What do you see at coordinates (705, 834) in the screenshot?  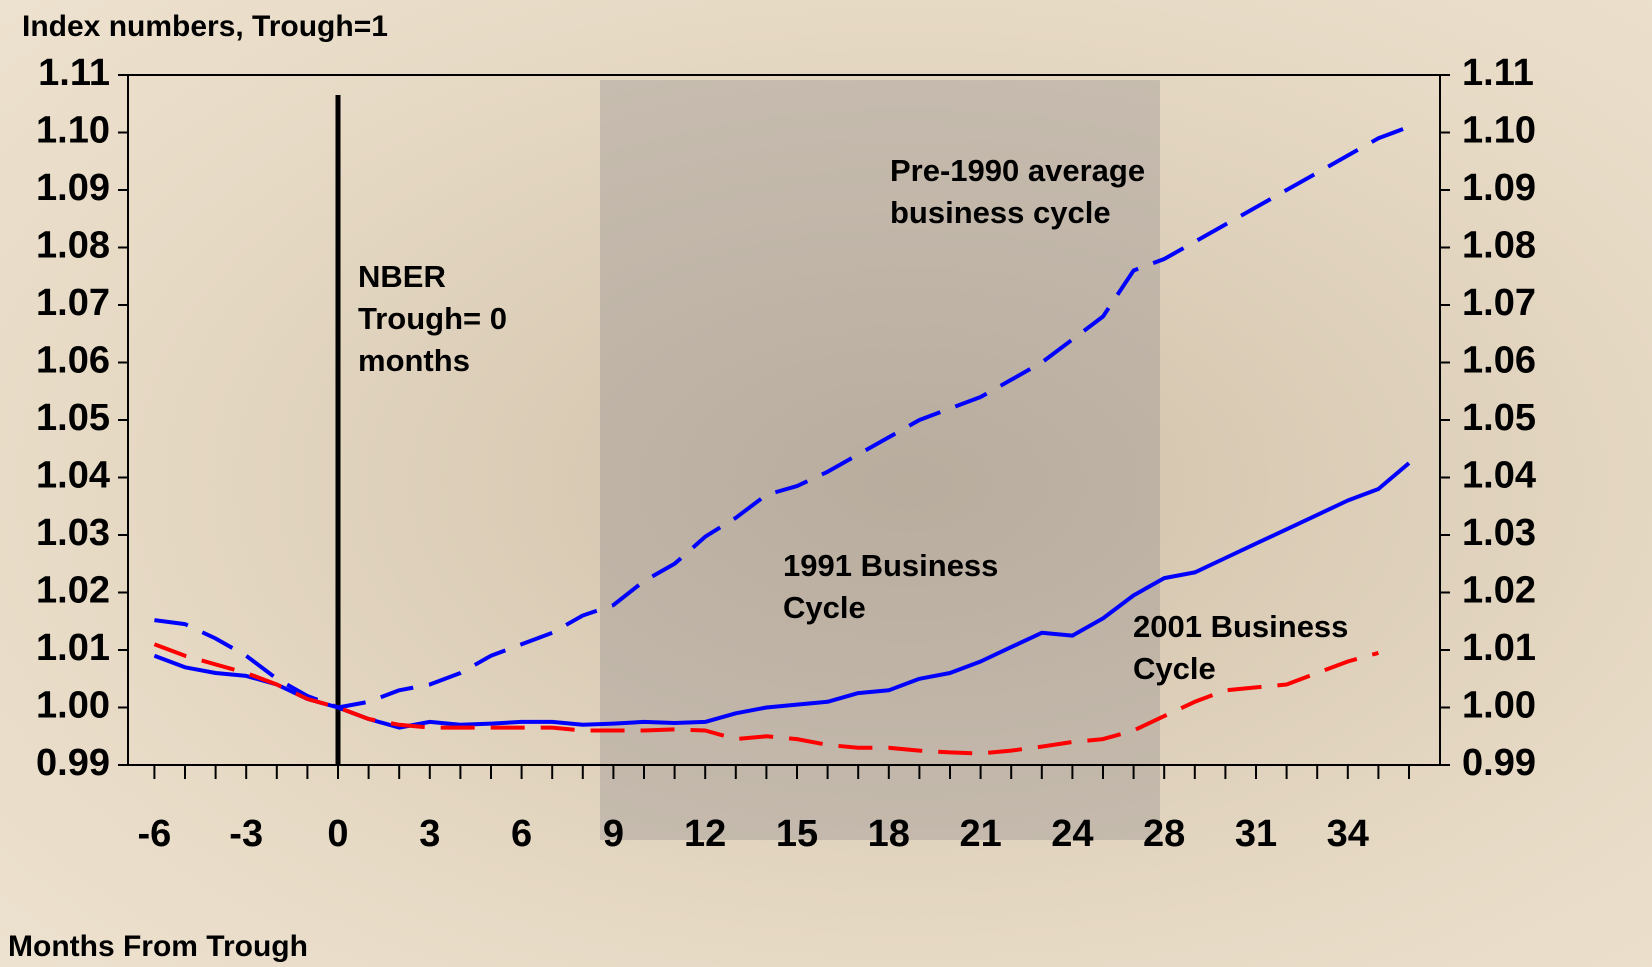 I see `x-tick-label: 12` at bounding box center [705, 834].